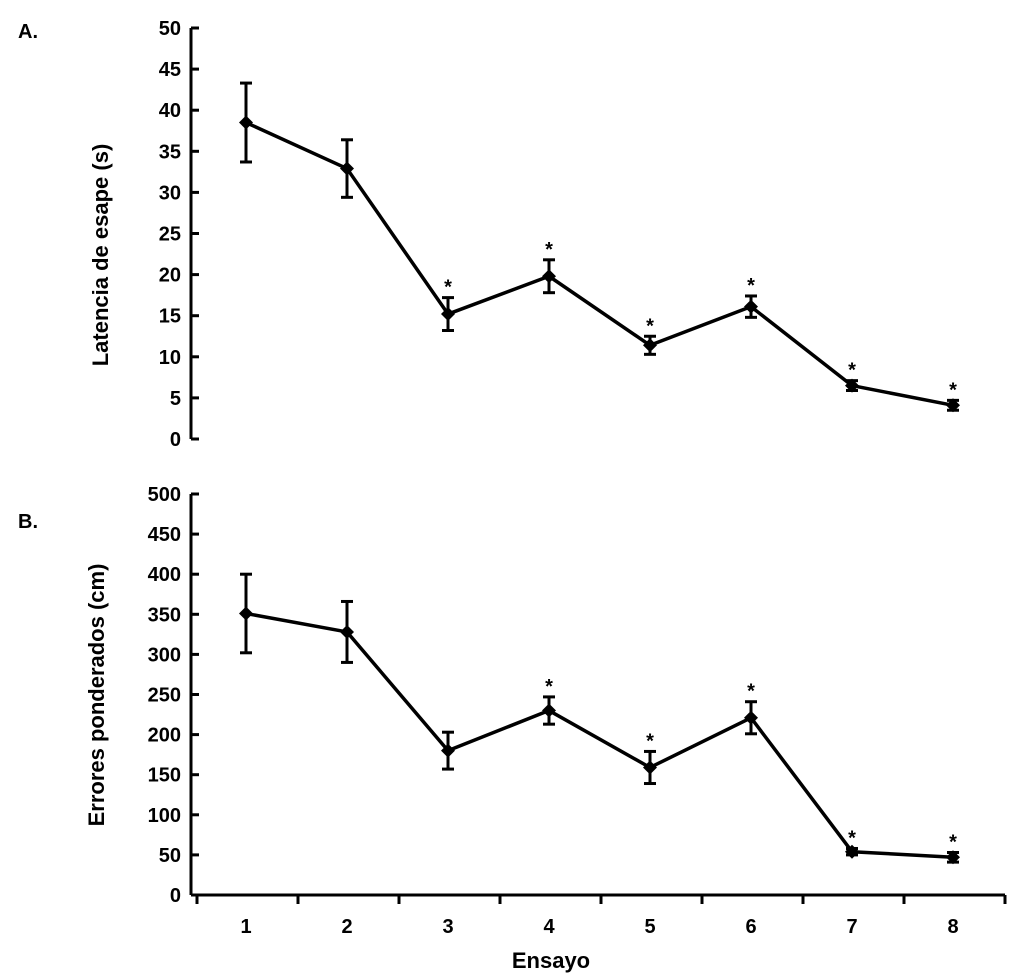  I want to click on x-tick-label: 8, so click(952, 927).